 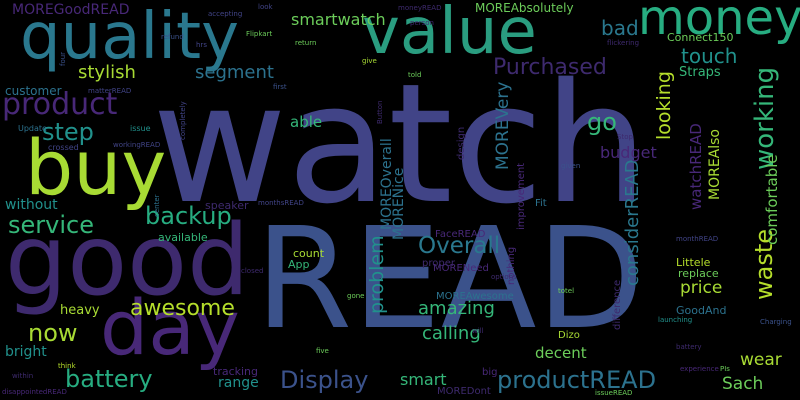 I want to click on word: budget, so click(x=628, y=152).